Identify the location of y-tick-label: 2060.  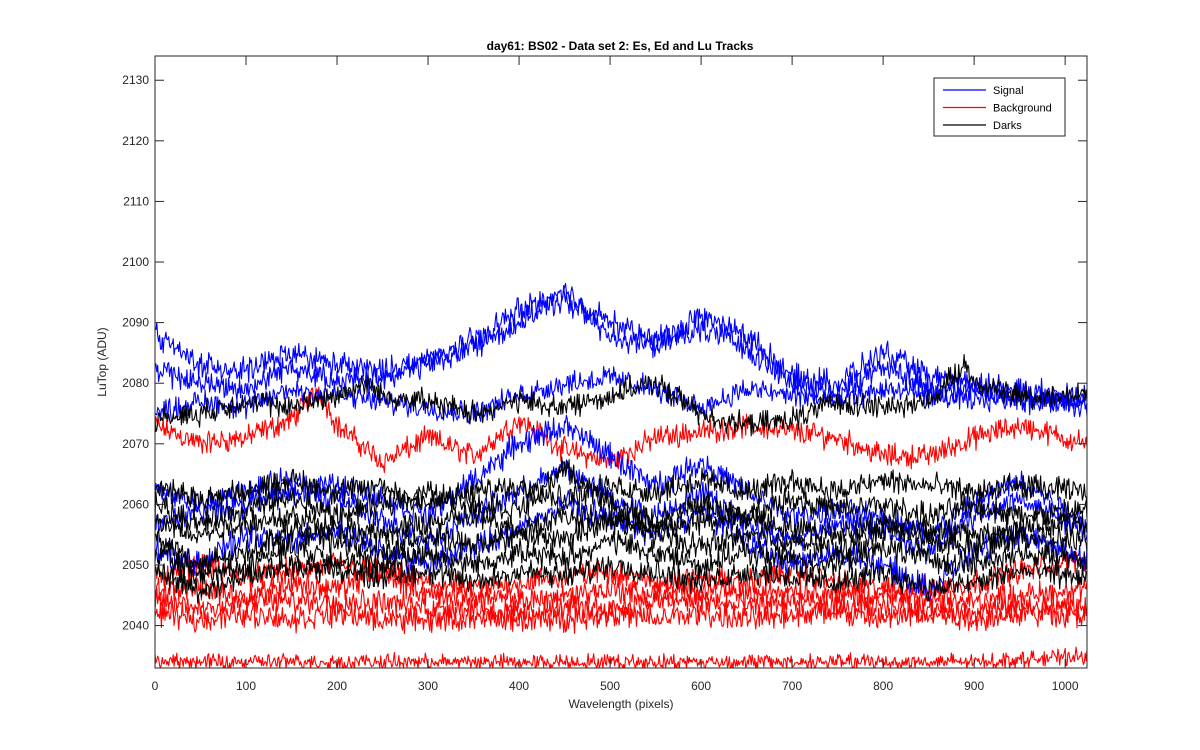
(135, 504).